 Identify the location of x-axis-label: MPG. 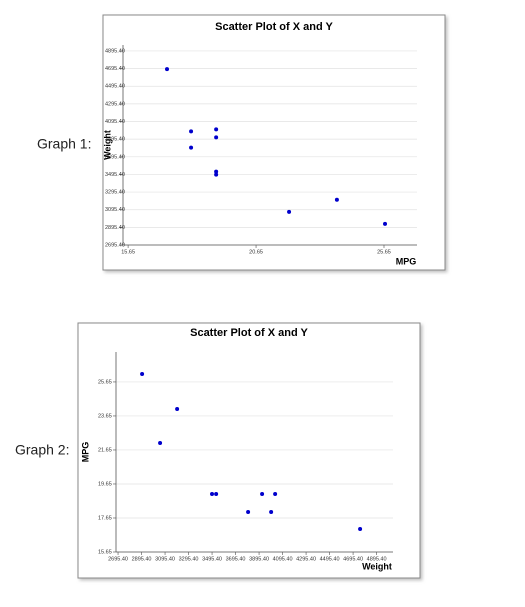
(406, 261).